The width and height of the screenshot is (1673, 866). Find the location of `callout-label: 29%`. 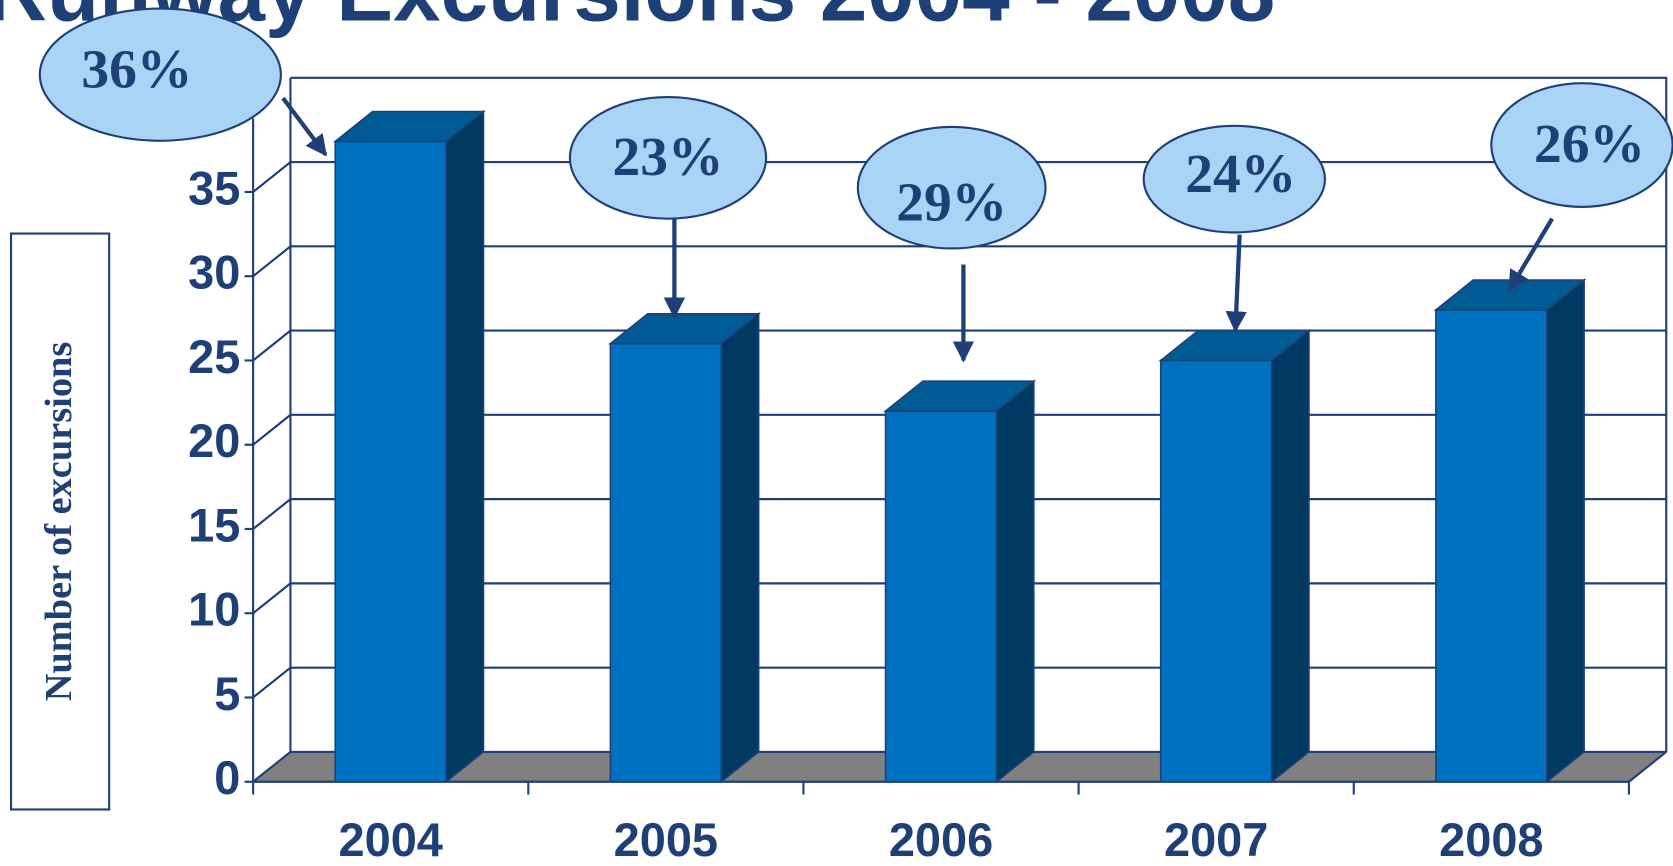

callout-label: 29% is located at coordinates (951, 202).